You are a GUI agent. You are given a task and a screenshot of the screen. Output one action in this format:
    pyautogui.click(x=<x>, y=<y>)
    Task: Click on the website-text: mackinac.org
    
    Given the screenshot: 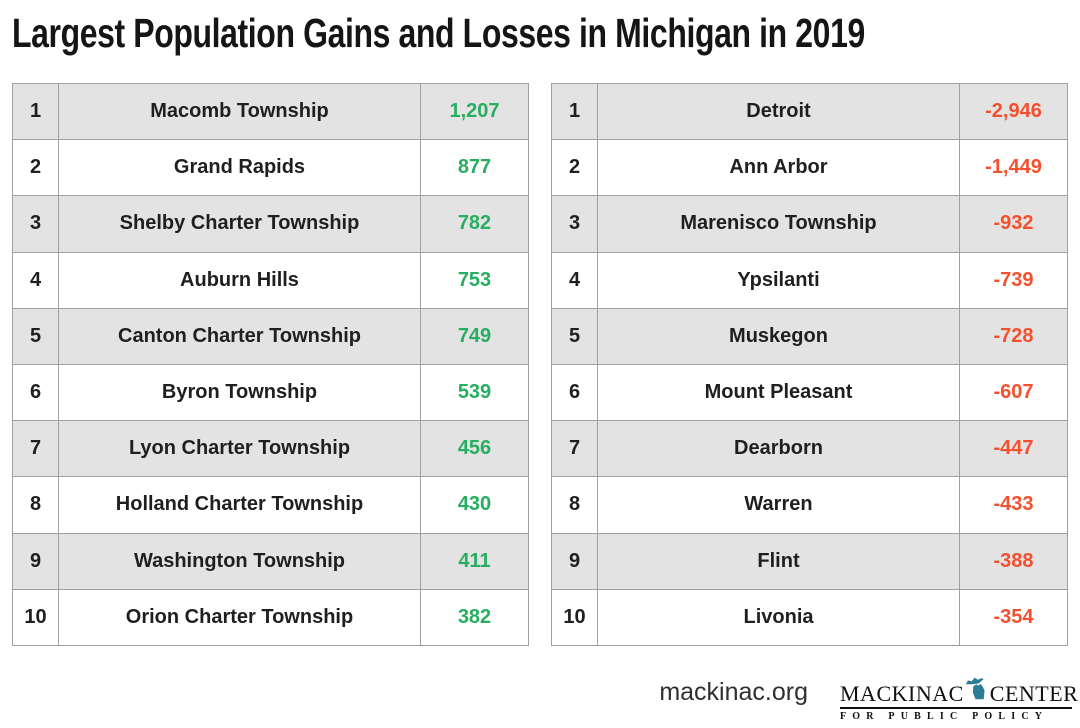 What is the action you would take?
    pyautogui.click(x=733, y=692)
    